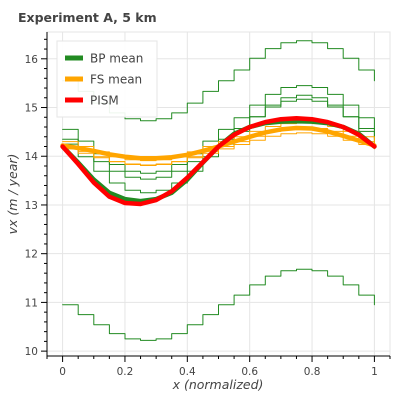 This screenshot has width=400, height=400. What do you see at coordinates (125, 372) in the screenshot?
I see `x-tick-label-1: 0.2` at bounding box center [125, 372].